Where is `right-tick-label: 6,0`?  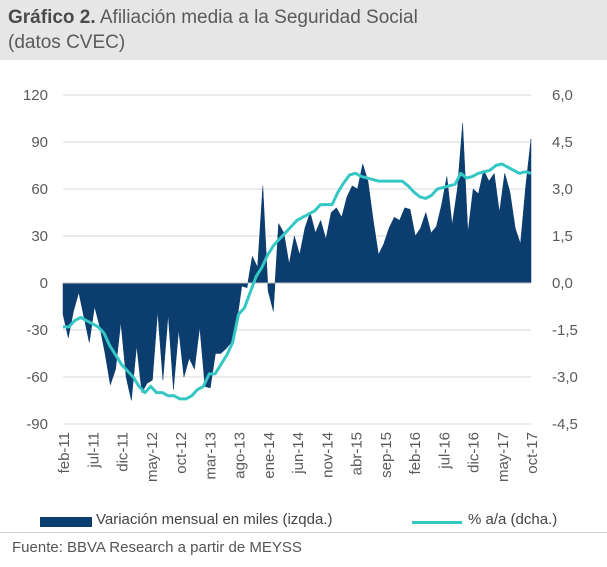 right-tick-label: 6,0 is located at coordinates (562, 95).